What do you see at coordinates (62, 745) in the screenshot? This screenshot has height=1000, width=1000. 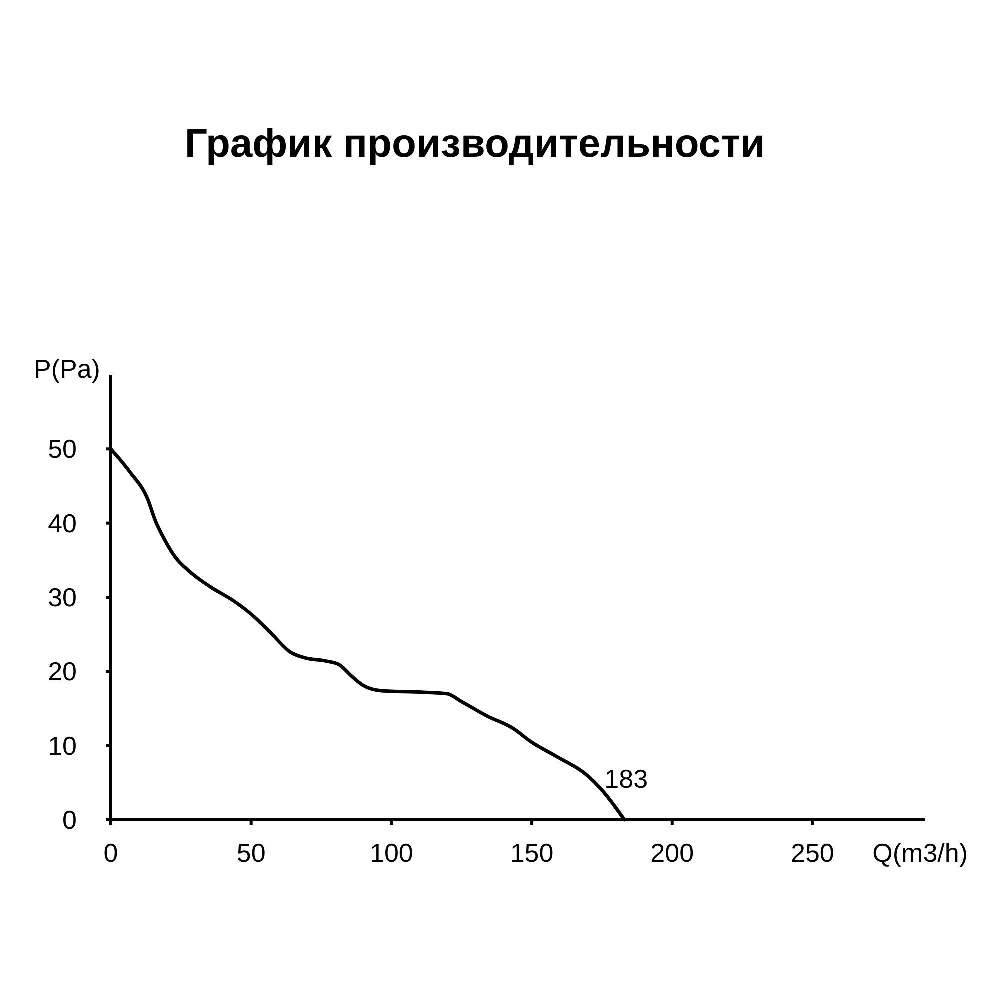 I see `y-tick-label: 10` at bounding box center [62, 745].